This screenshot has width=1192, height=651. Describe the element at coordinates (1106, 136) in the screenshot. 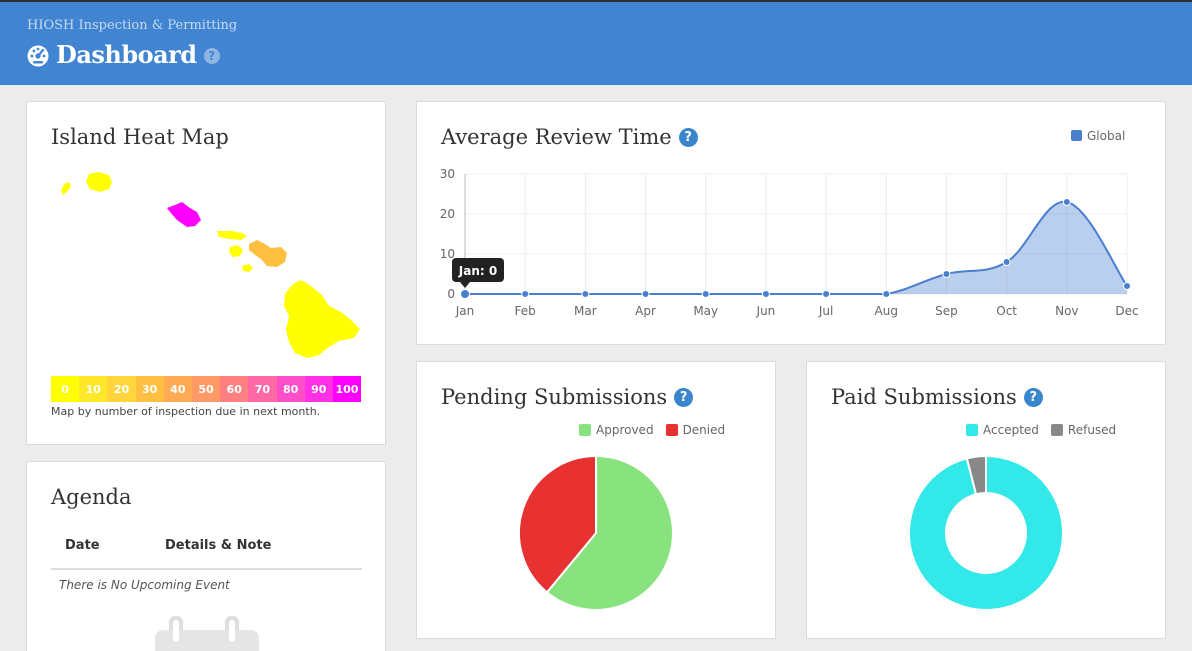

I see `legend-label: Global` at that location.